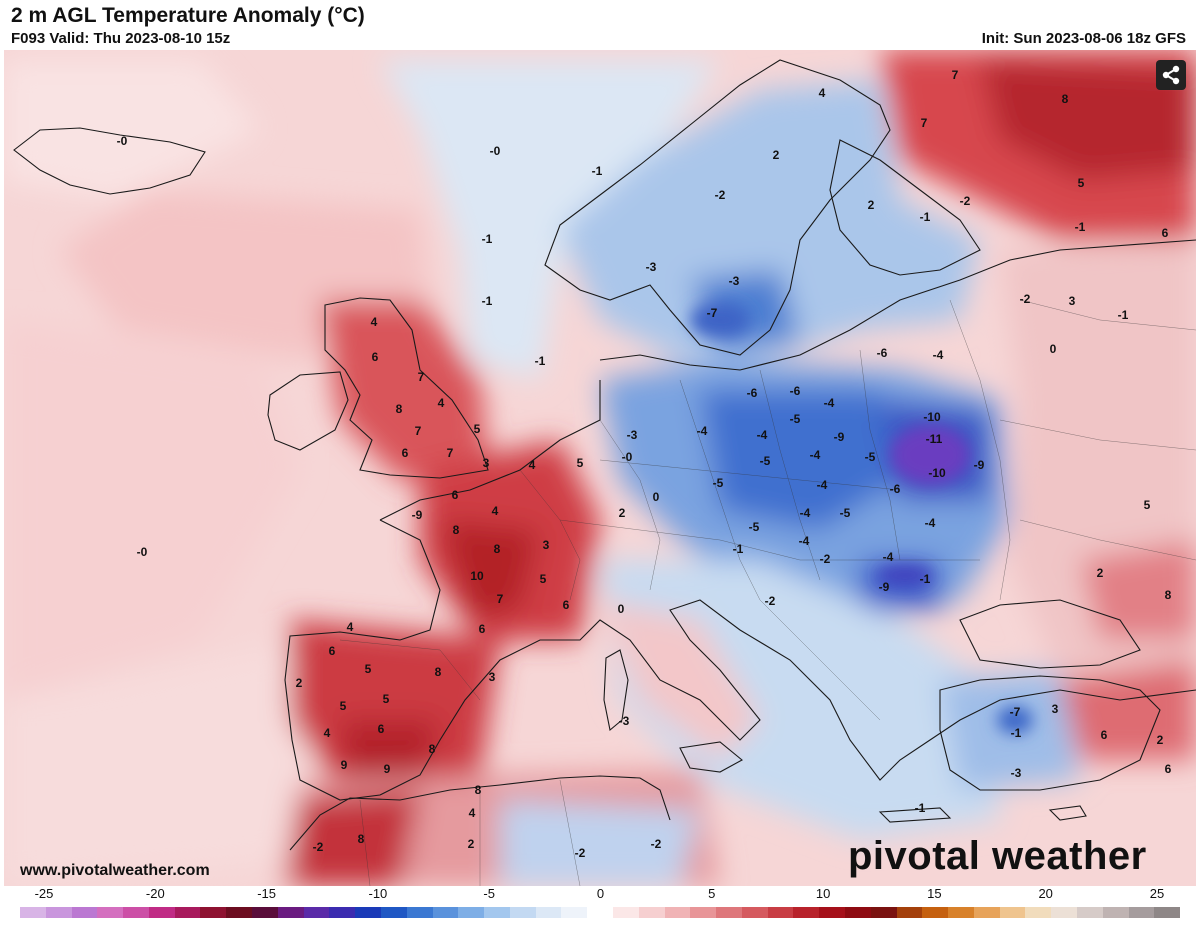 This screenshot has width=1200, height=929. I want to click on colorbar: -25 -20 -15 -10 -5 0 5 10 15 20 25, so click(600, 907).